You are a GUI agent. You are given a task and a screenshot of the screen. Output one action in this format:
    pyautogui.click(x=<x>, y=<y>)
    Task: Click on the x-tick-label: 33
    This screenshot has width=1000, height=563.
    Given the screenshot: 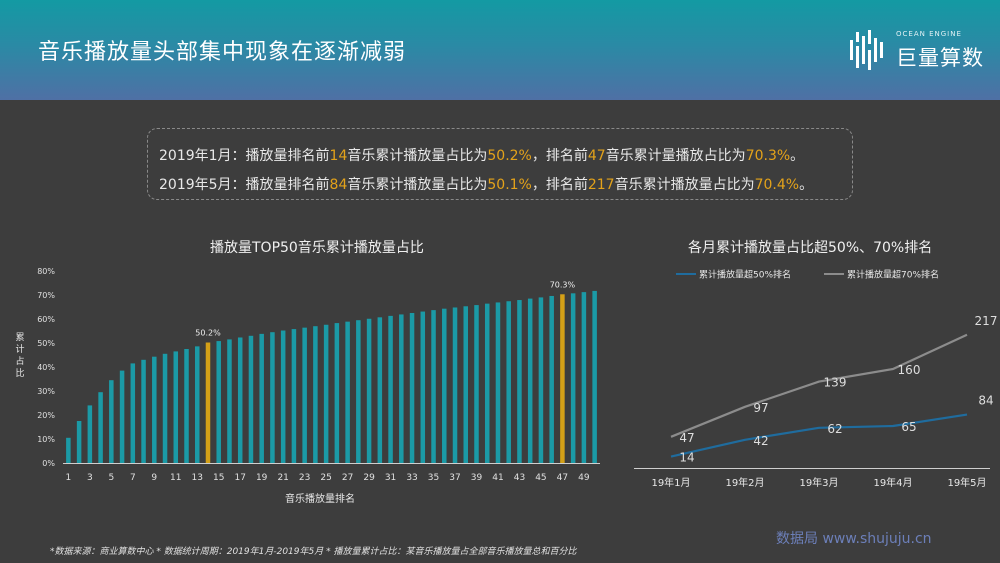 What is the action you would take?
    pyautogui.click(x=411, y=478)
    